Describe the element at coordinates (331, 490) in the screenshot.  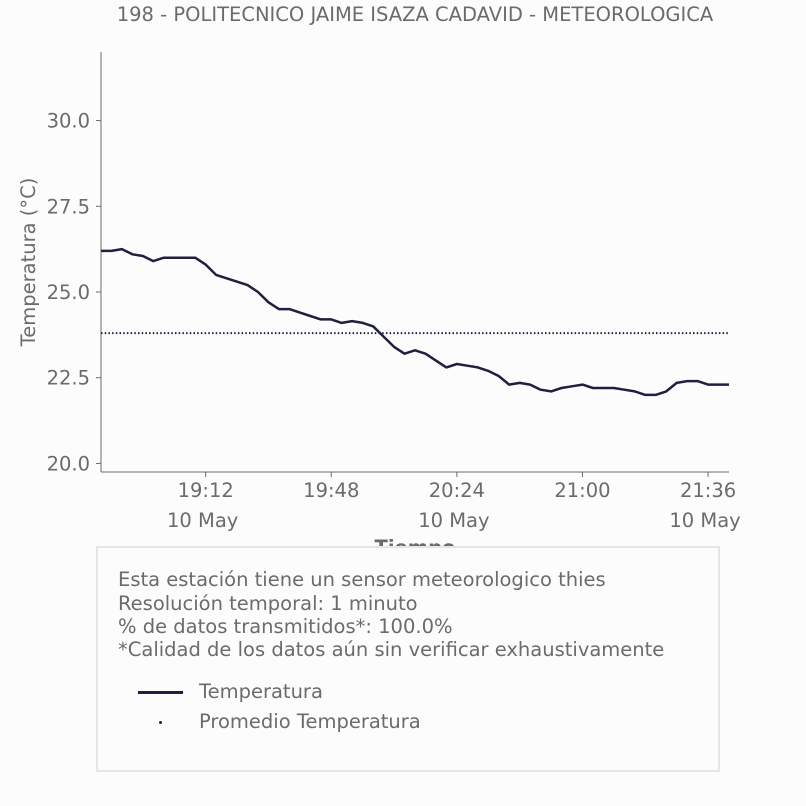
I see `x-tick-label: 19:48` at that location.